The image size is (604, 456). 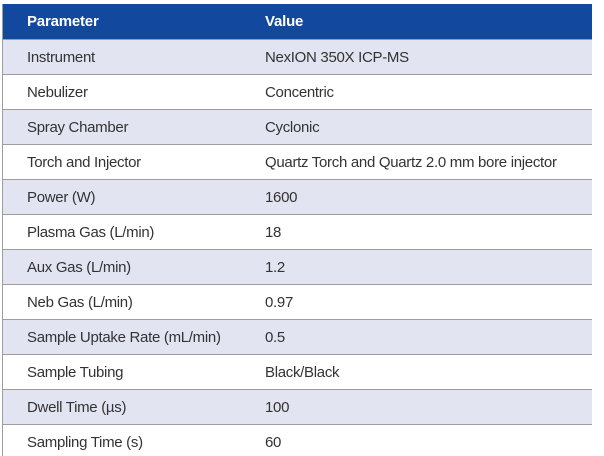 I want to click on value-cell: NexION 350X ICP-MS, so click(x=337, y=57).